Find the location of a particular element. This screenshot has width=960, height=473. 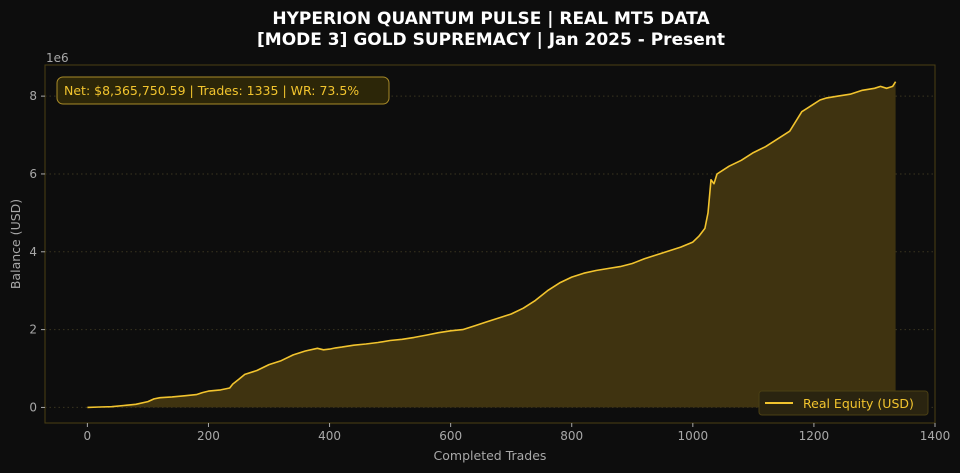

x-axis-label: Completed Trades is located at coordinates (490, 455).